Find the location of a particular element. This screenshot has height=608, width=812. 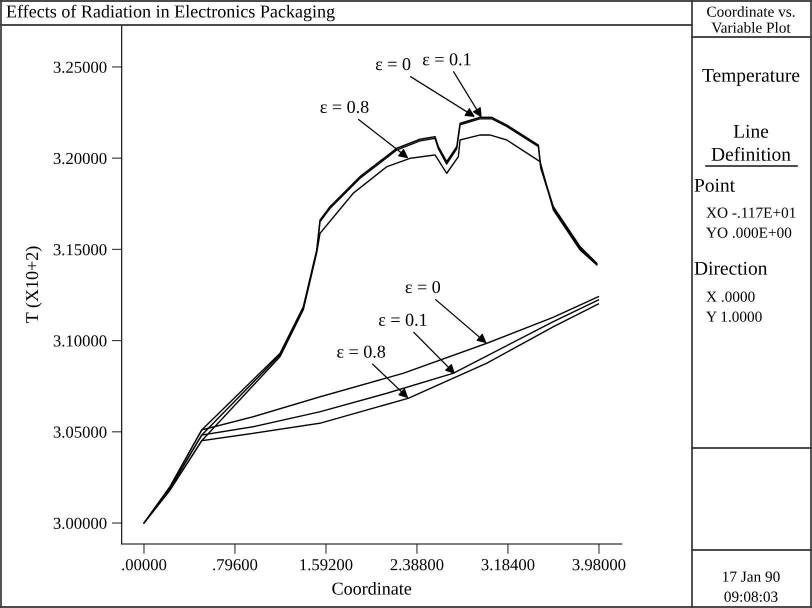

text: Point is located at coordinates (714, 185).